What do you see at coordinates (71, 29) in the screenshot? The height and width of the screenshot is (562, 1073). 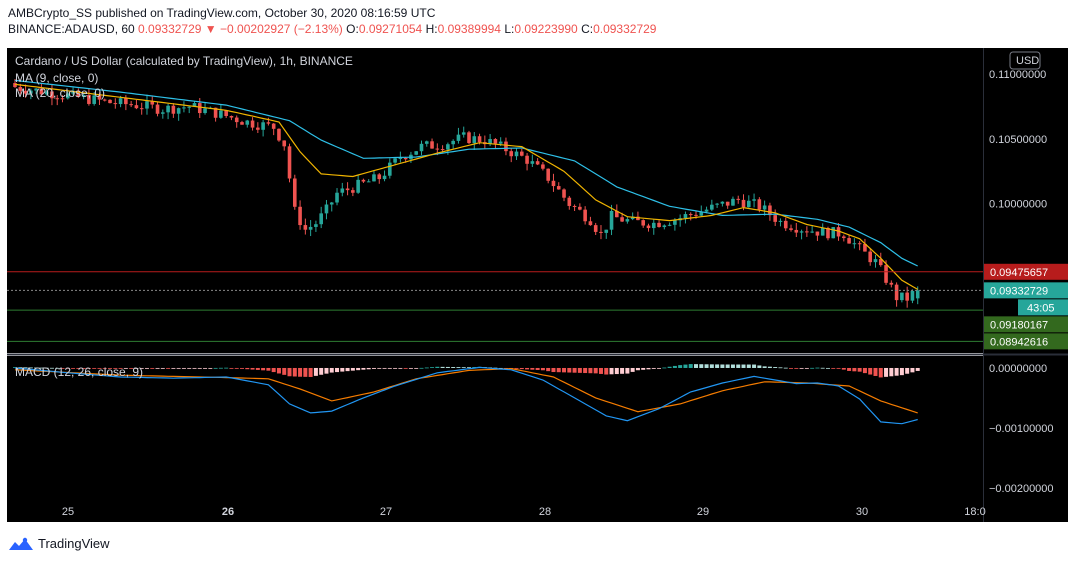 I see `symbol-label: BINANCE:ADAUSD, 60` at bounding box center [71, 29].